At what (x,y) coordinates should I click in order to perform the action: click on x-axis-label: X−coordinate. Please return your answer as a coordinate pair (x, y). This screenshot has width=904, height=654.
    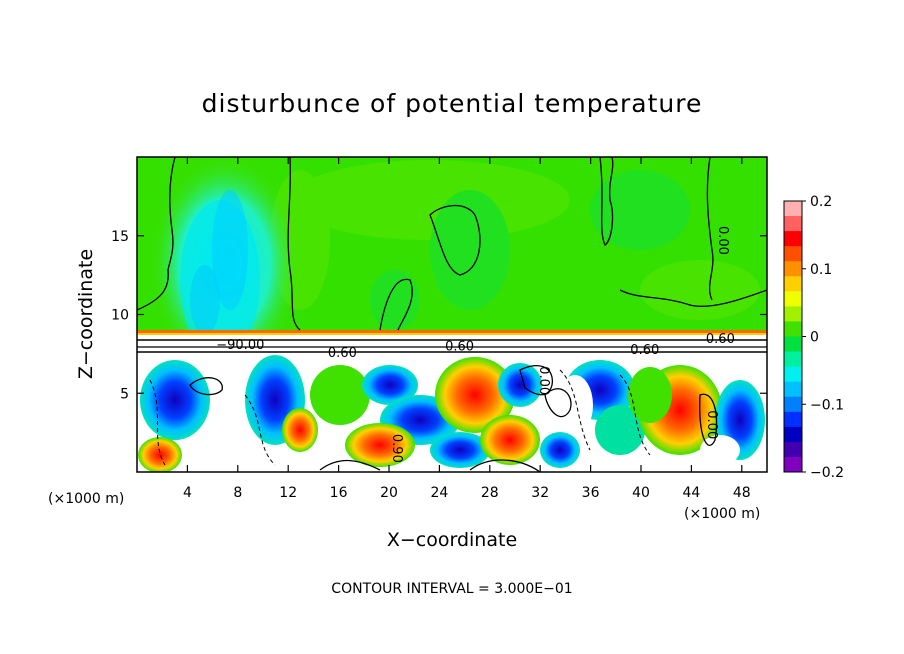
    Looking at the image, I should click on (452, 540).